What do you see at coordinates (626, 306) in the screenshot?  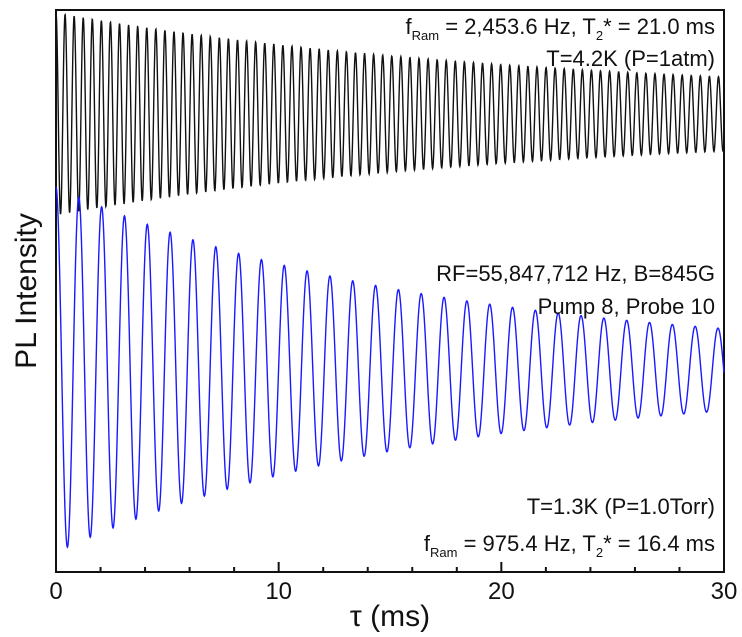 I see `annotation-mid-line2: Pump 8, Probe 10` at bounding box center [626, 306].